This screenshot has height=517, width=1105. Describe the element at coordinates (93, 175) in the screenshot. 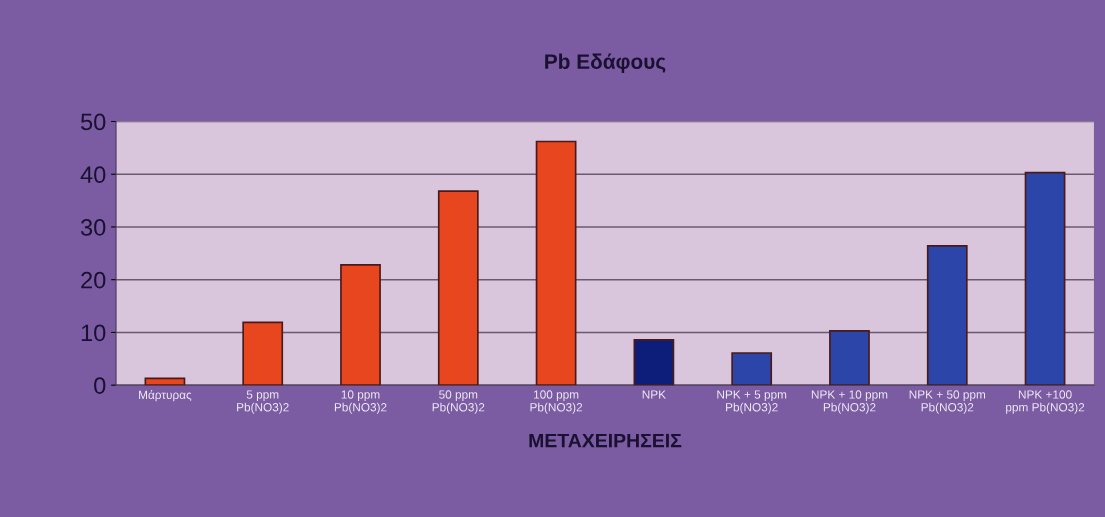

I see `y-tick-label: 40` at that location.